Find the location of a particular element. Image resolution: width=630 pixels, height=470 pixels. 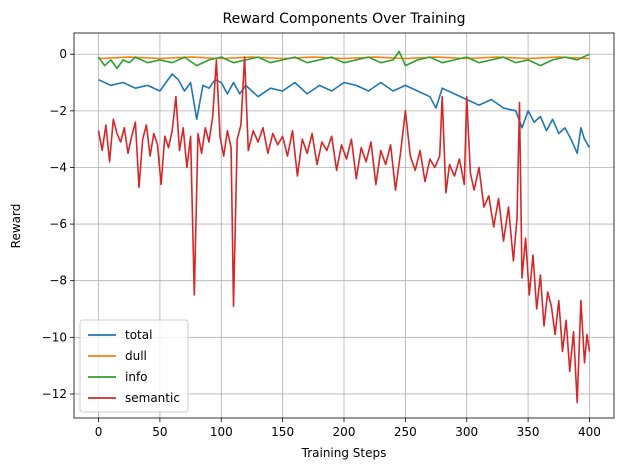

y-axis-label: Reward is located at coordinates (16, 226).